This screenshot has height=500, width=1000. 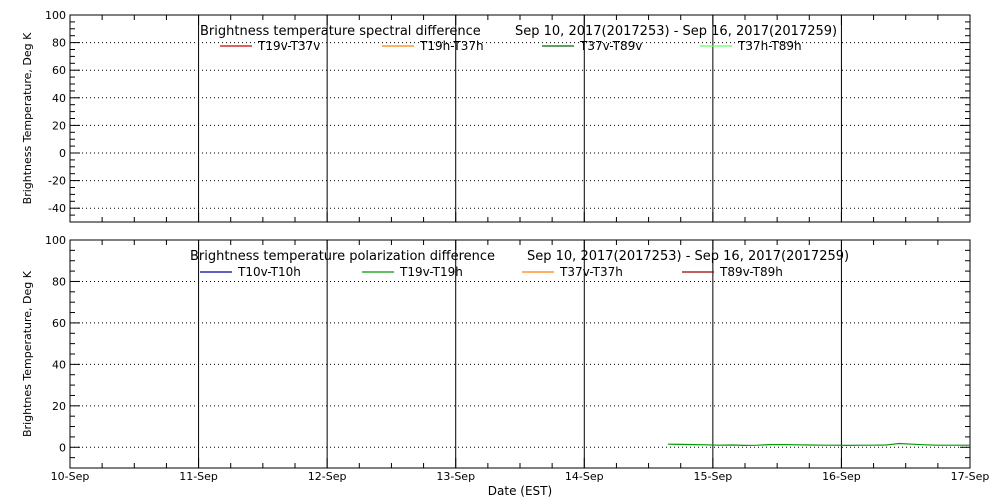 I want to click on legend-entry: T37v-T37h, so click(x=591, y=272).